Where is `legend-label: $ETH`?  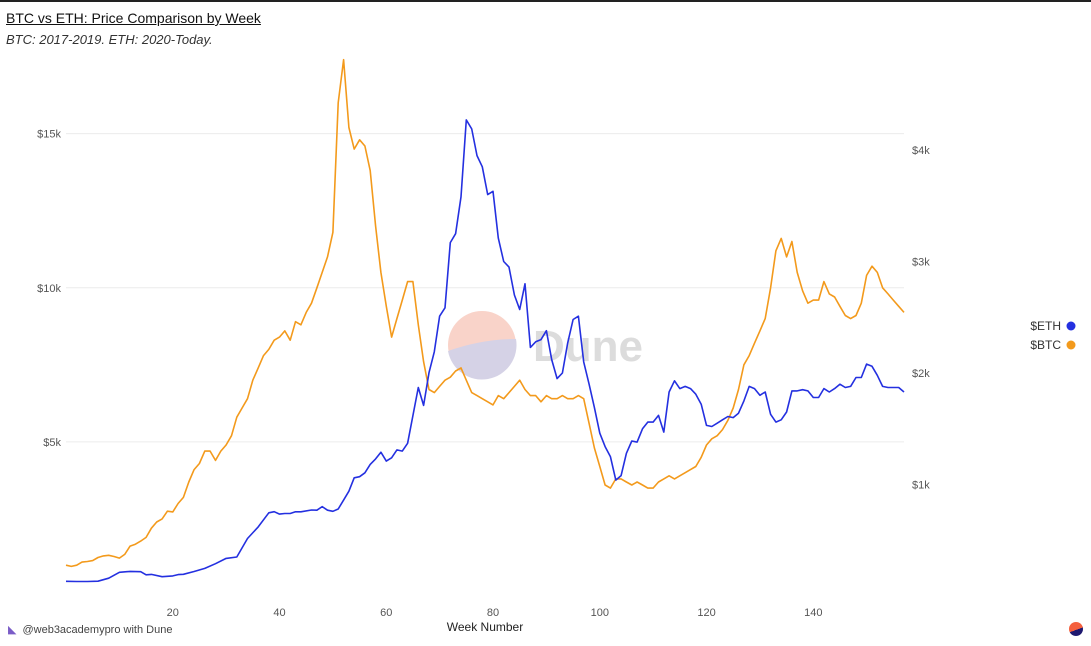 legend-label: $ETH is located at coordinates (1045, 326).